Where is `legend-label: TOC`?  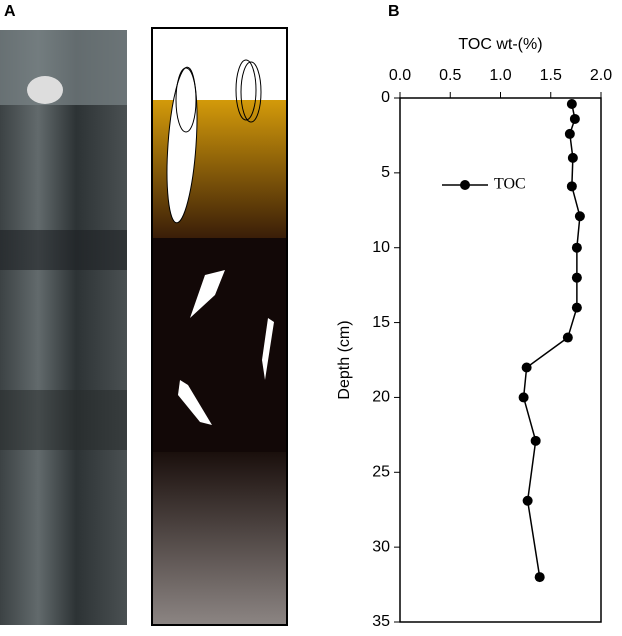 legend-label: TOC is located at coordinates (510, 184).